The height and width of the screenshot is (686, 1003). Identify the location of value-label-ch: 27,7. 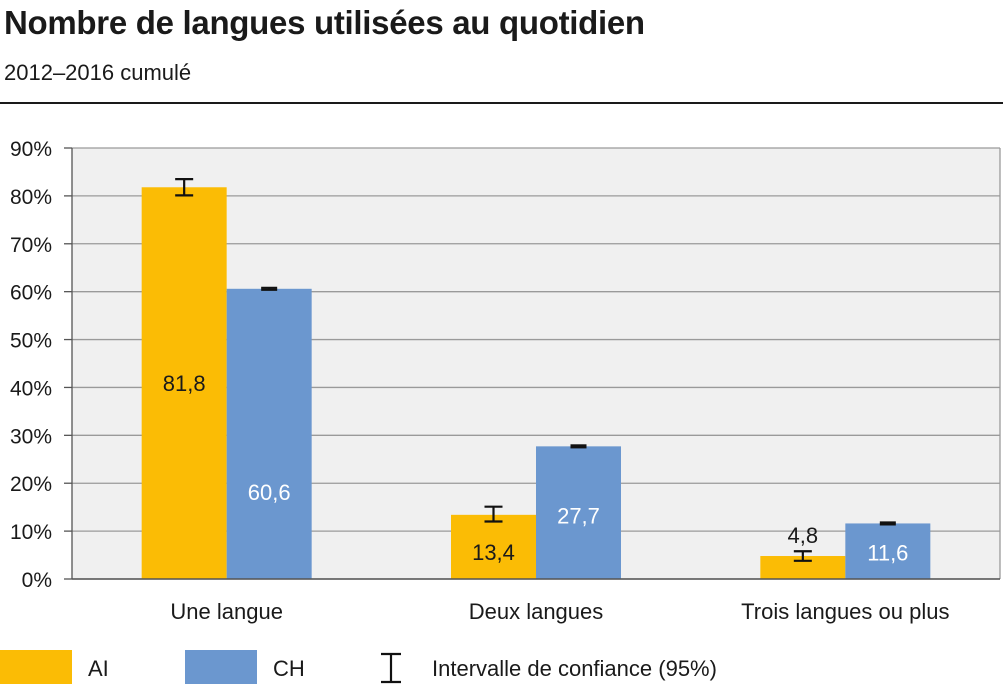
(578, 515).